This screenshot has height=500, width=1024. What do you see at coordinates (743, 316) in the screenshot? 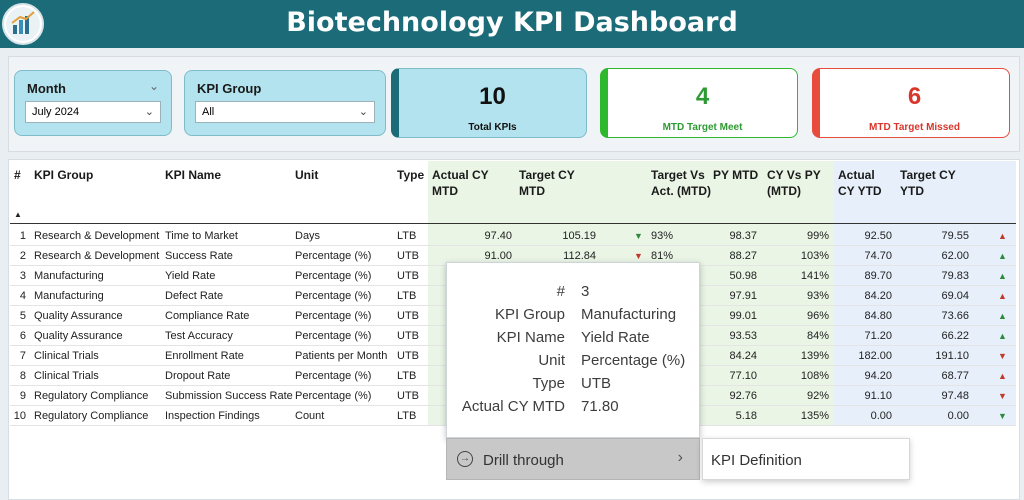
I see `cell-py-mtd: 99.01` at bounding box center [743, 316].